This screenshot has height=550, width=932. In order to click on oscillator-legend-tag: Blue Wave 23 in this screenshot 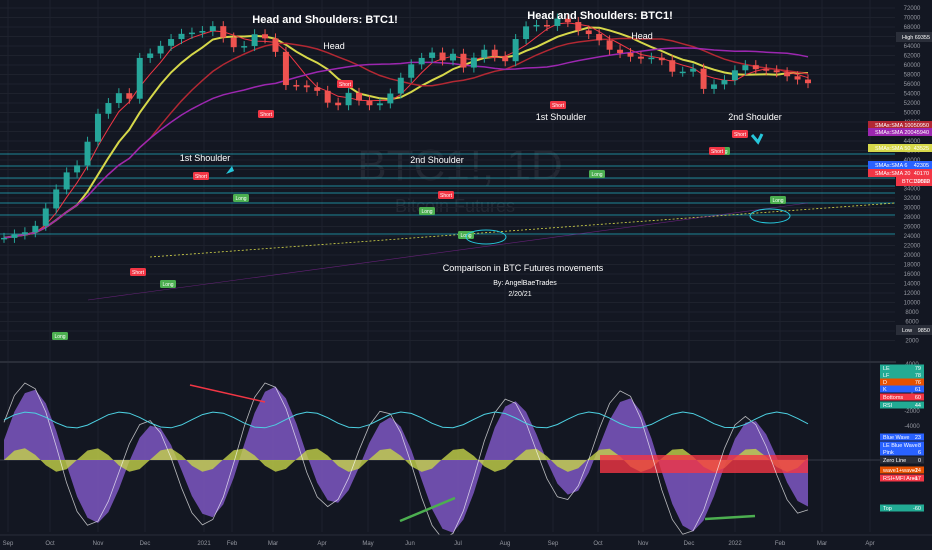, I will do `click(902, 437)`.